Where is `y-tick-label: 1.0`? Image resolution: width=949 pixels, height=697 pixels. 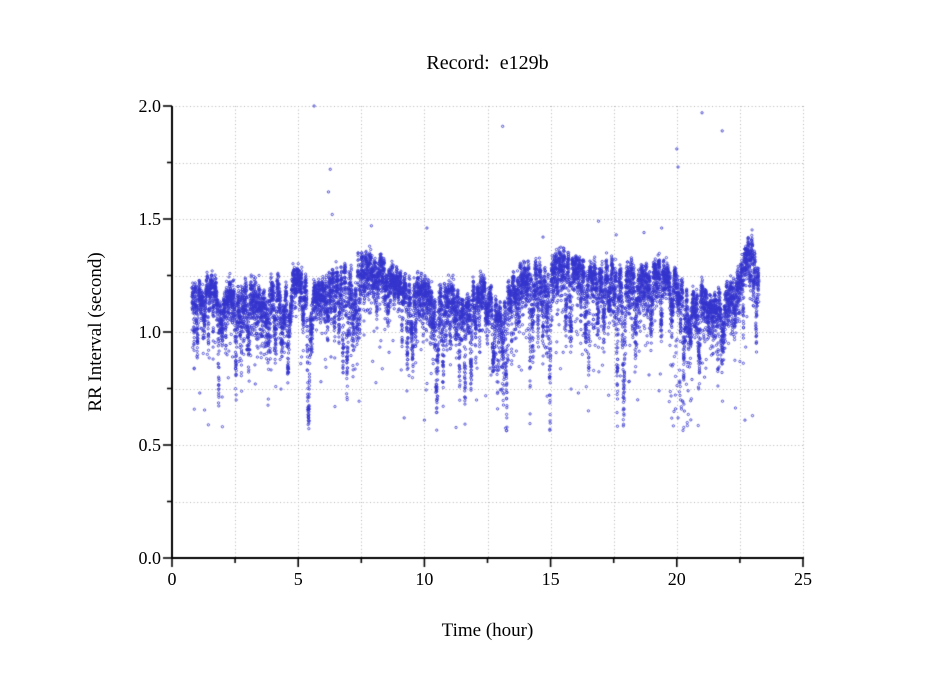 y-tick-label: 1.0 is located at coordinates (150, 332).